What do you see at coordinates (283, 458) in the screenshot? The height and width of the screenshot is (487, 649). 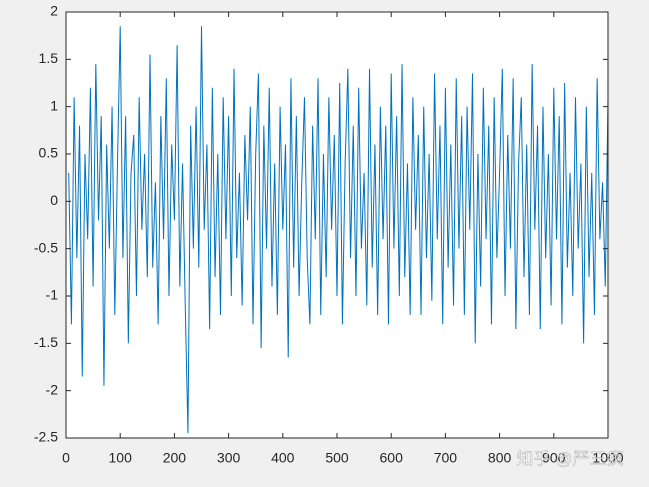 I see `x-tick-label: 400` at bounding box center [283, 458].